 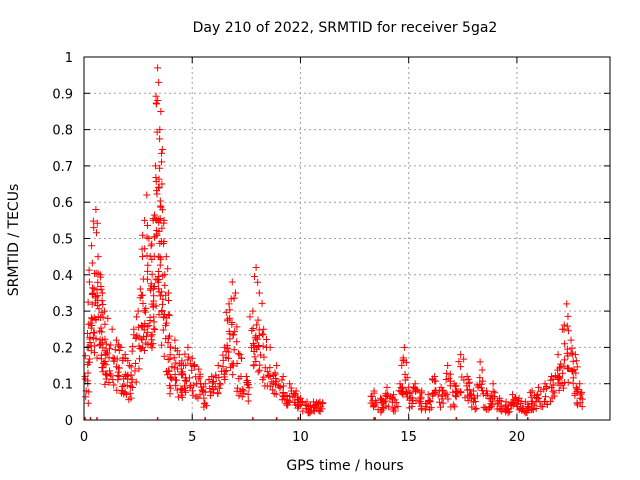 I want to click on x-tick-label: 15, so click(x=408, y=437).